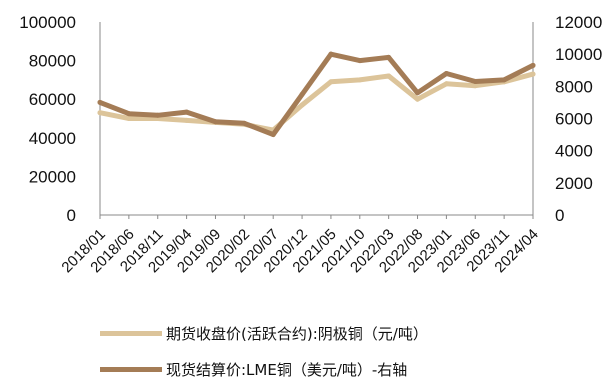 The image size is (614, 388). What do you see at coordinates (71, 215) in the screenshot?
I see `left-tick-label: 0` at bounding box center [71, 215].